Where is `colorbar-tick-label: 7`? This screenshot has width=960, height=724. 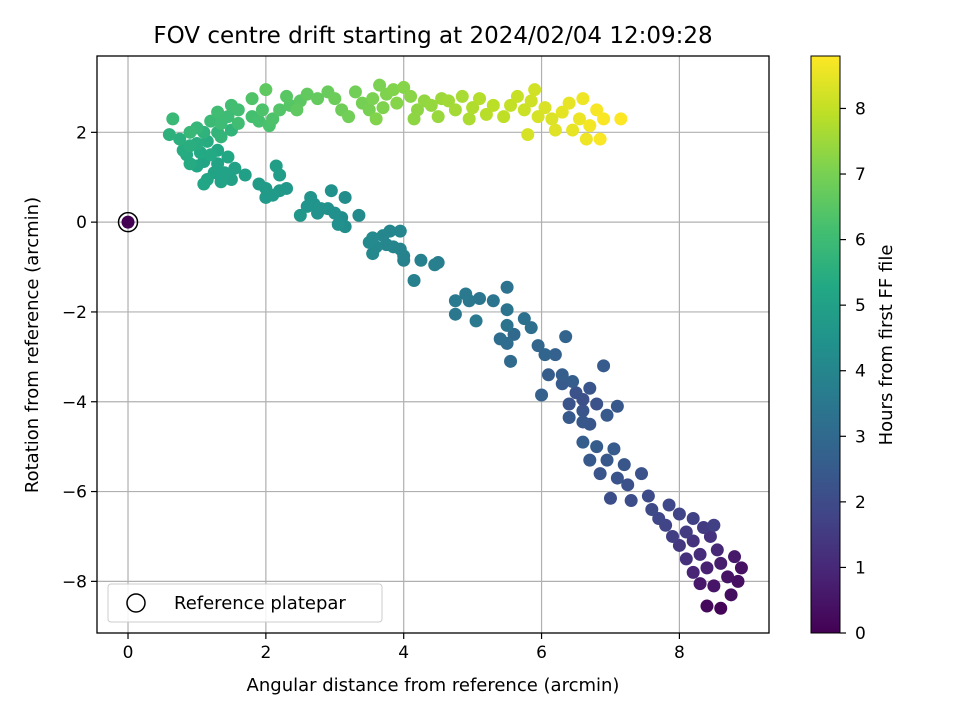
colorbar-tick-label: 7 is located at coordinates (860, 175).